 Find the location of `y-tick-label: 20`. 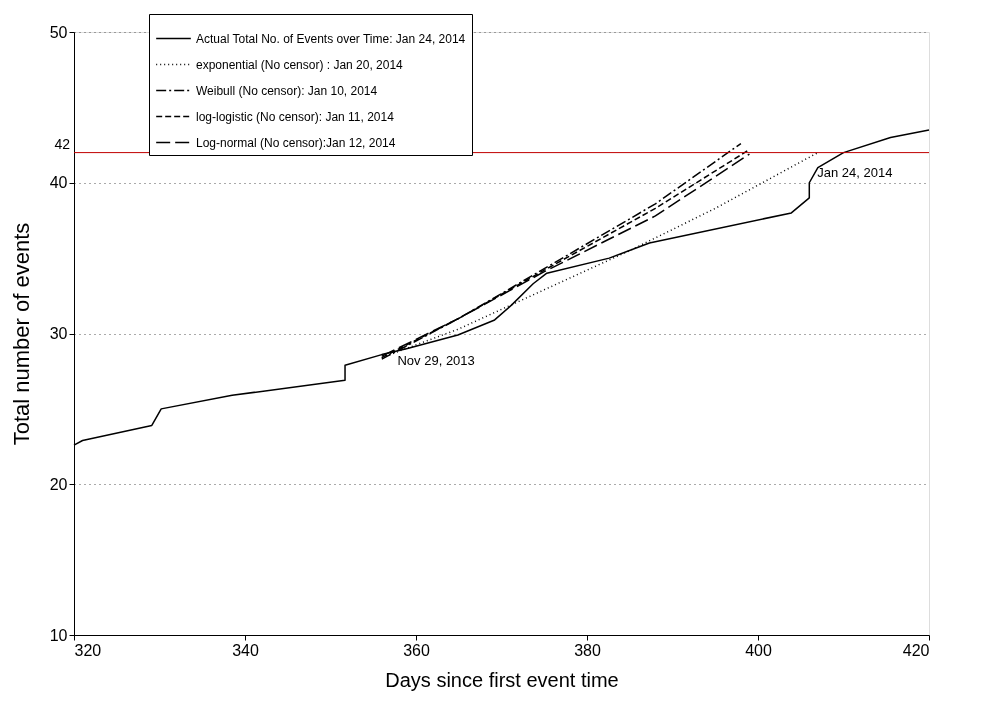

y-tick-label: 20 is located at coordinates (58, 484).